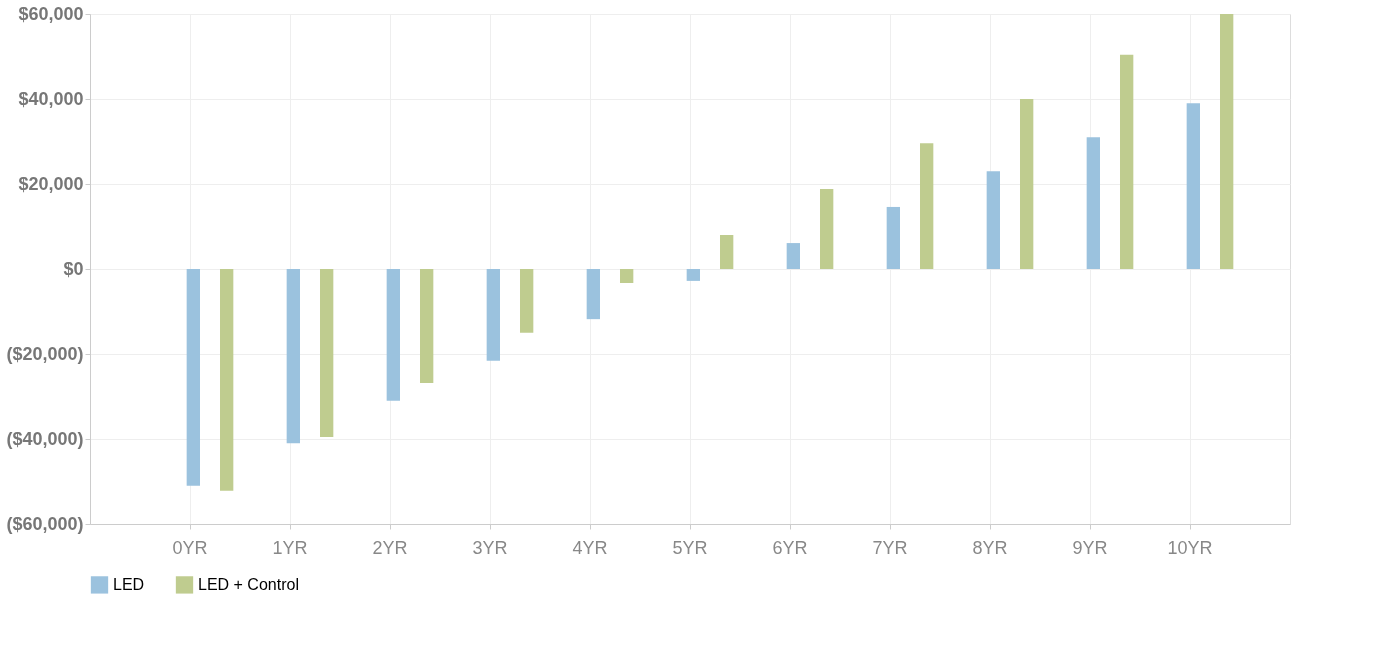  Describe the element at coordinates (490, 547) in the screenshot. I see `x-tick-label: 3YR` at that location.